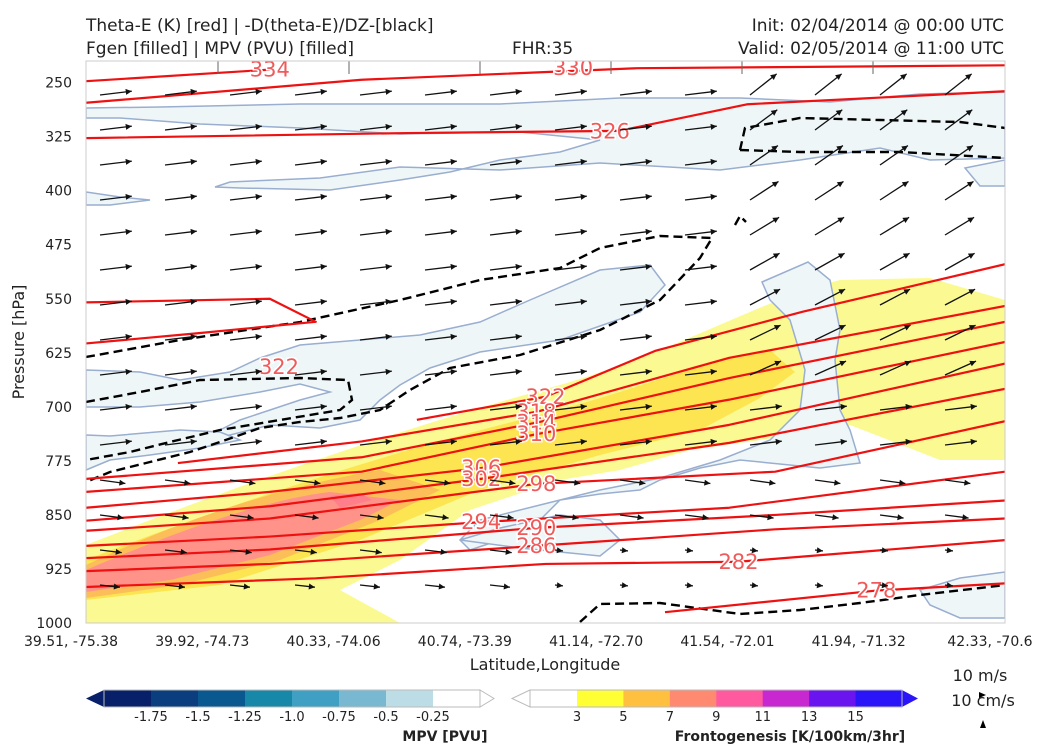 The width and height of the screenshot is (1050, 750). I want to click on y-tick-label: 400, so click(58, 192).